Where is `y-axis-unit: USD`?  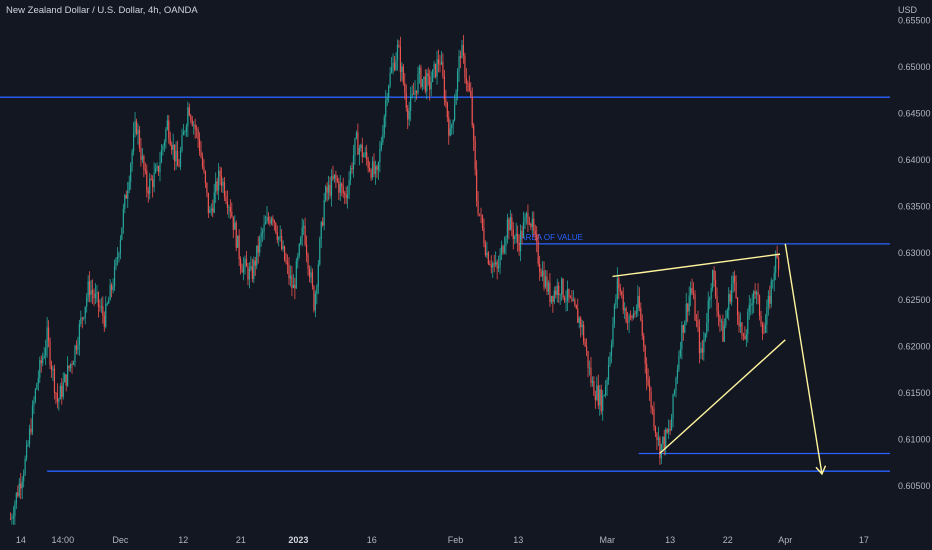 y-axis-unit: USD is located at coordinates (908, 10).